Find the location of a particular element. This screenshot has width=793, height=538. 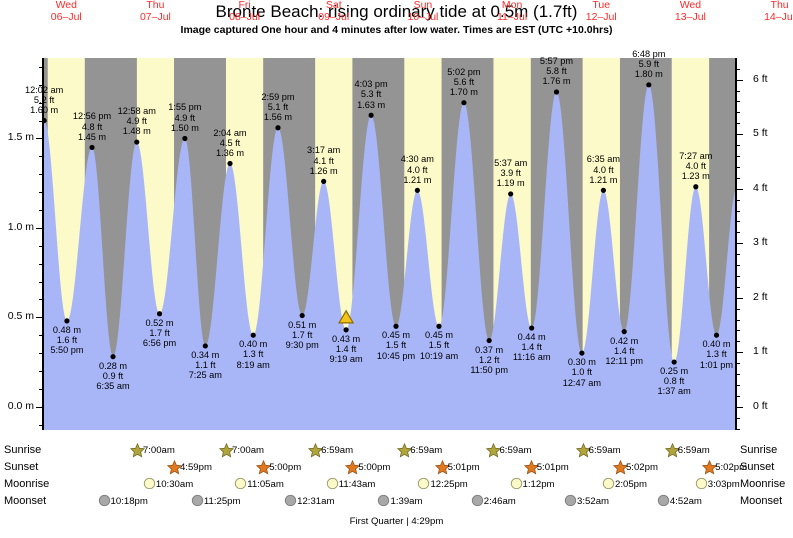

sunset-time-6: 5:02pm is located at coordinates (731, 467).